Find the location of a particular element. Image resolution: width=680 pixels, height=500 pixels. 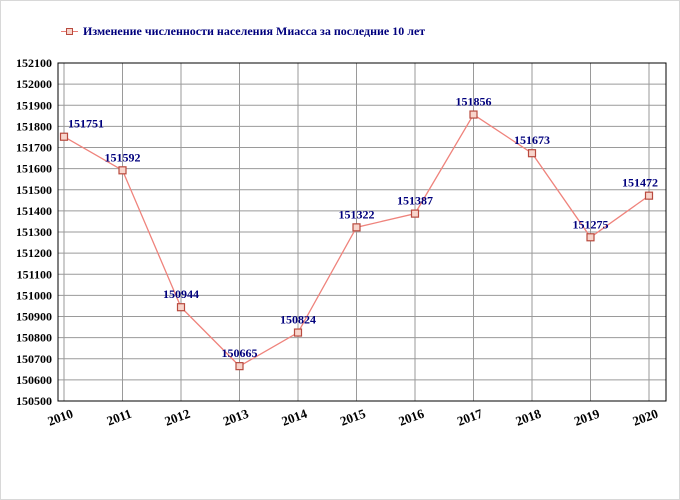

x-tick-label: 2015 is located at coordinates (353, 417).